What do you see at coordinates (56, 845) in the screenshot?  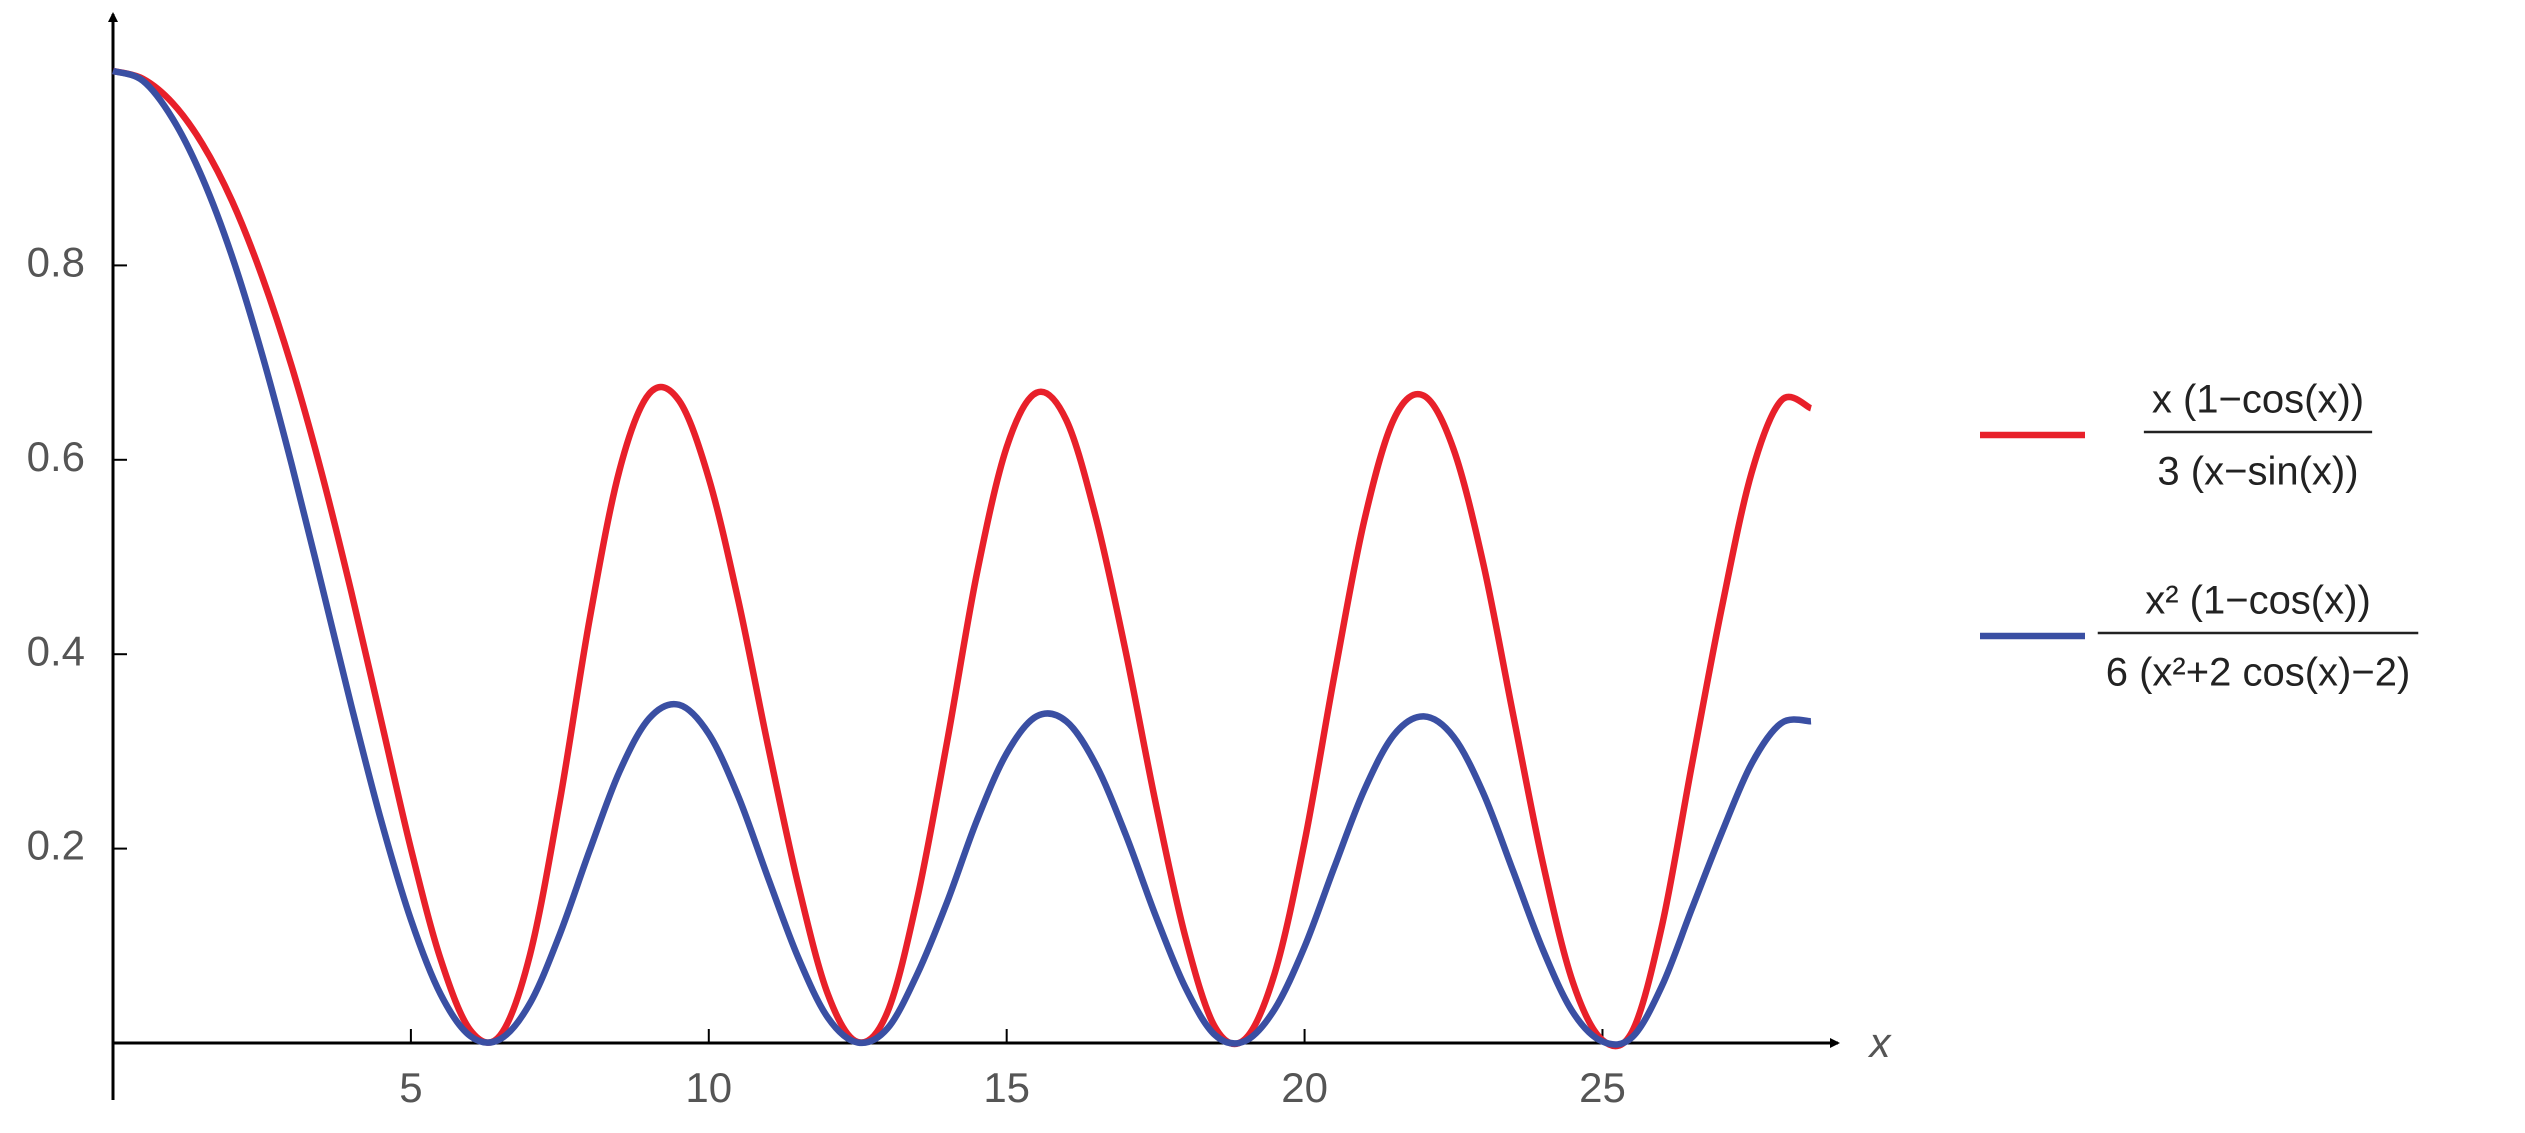 I see `y-tick-label: 0.2` at bounding box center [56, 845].